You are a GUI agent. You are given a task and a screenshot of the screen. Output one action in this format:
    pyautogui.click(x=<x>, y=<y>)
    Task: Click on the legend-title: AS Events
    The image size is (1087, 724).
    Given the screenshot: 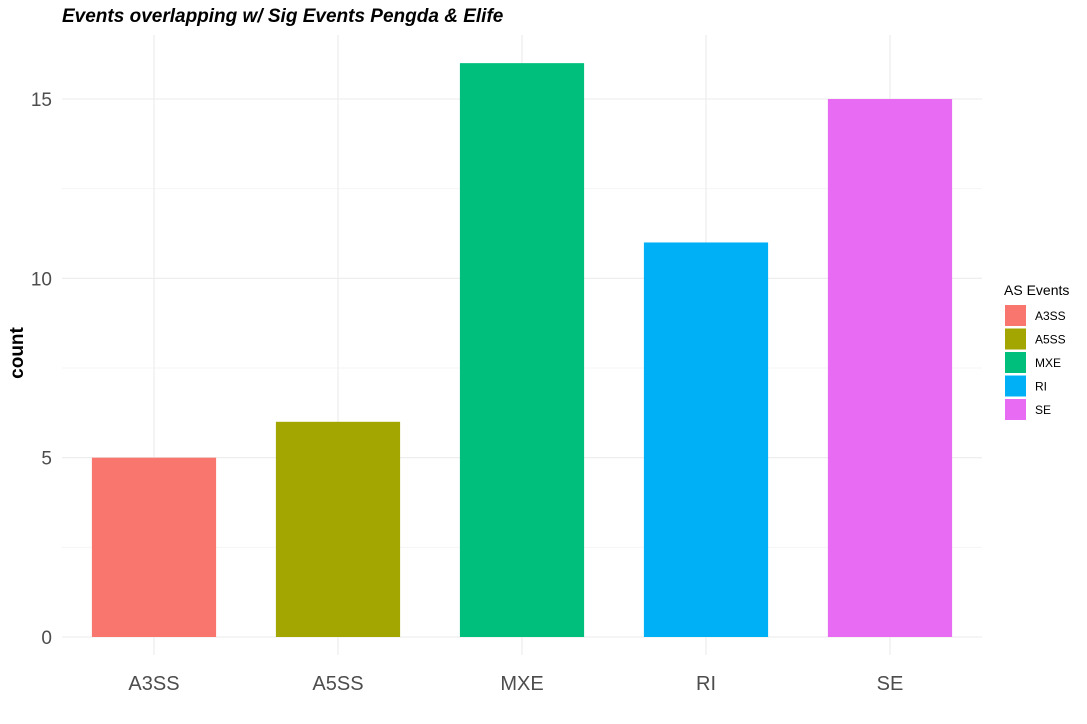 What is the action you would take?
    pyautogui.click(x=1036, y=290)
    